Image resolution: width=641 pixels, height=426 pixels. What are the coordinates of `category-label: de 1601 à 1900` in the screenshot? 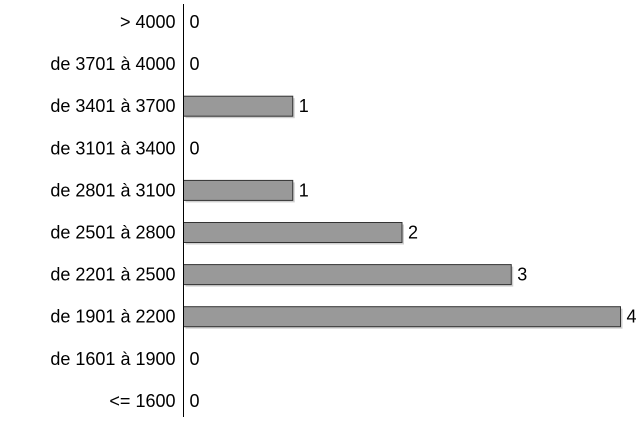 It's located at (112, 359).